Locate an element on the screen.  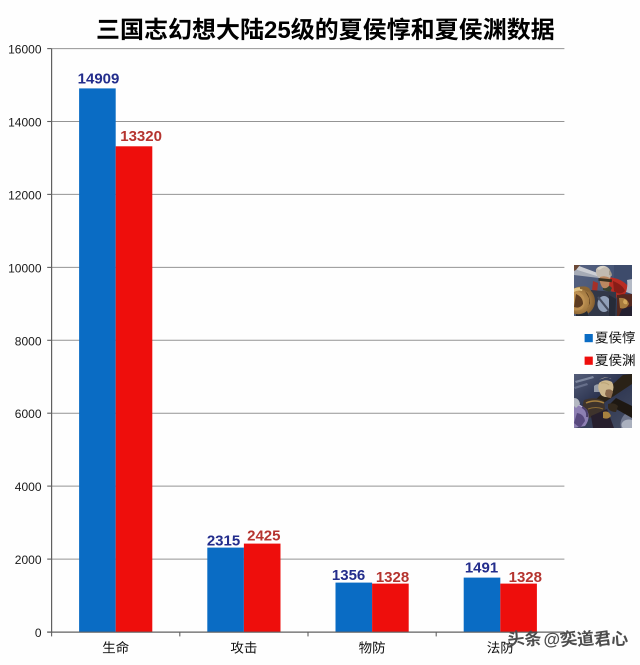
svg-text: 4000 is located at coordinates (28, 487).